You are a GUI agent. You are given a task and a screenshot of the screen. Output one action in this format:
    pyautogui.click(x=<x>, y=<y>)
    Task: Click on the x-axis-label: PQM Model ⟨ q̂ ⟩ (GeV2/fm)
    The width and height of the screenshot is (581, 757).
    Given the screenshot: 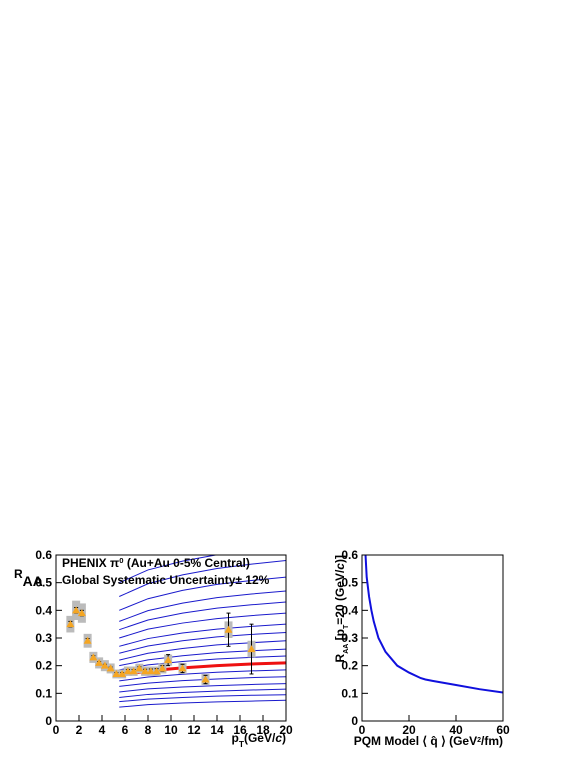 What is the action you would take?
    pyautogui.click(x=428, y=741)
    